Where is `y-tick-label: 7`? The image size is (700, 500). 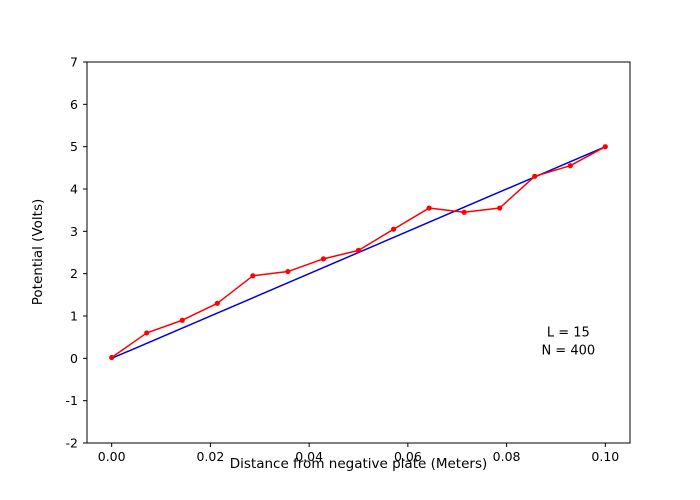 y-tick-label: 7 is located at coordinates (74, 62).